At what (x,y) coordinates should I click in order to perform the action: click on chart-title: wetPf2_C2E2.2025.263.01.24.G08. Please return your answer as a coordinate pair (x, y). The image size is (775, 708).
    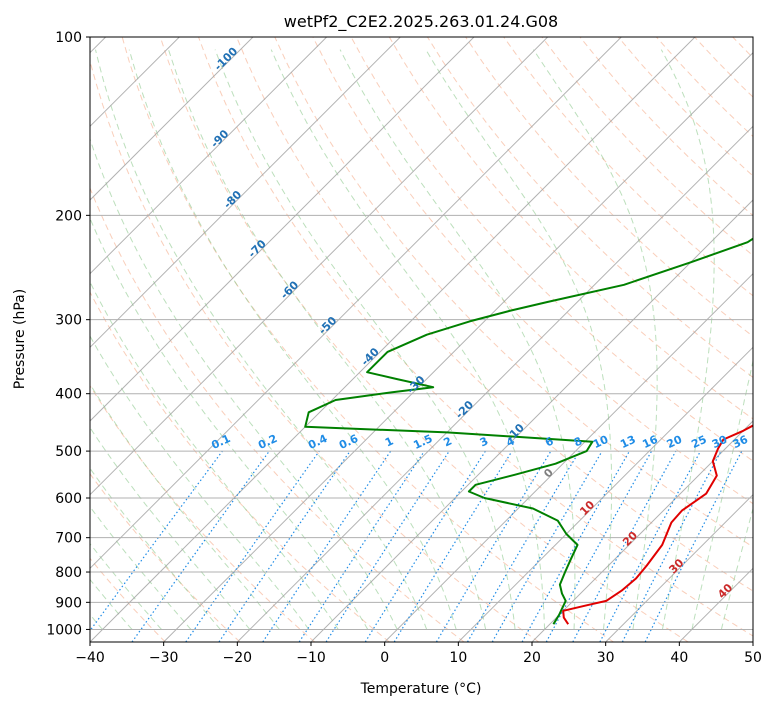
    Looking at the image, I should click on (421, 22).